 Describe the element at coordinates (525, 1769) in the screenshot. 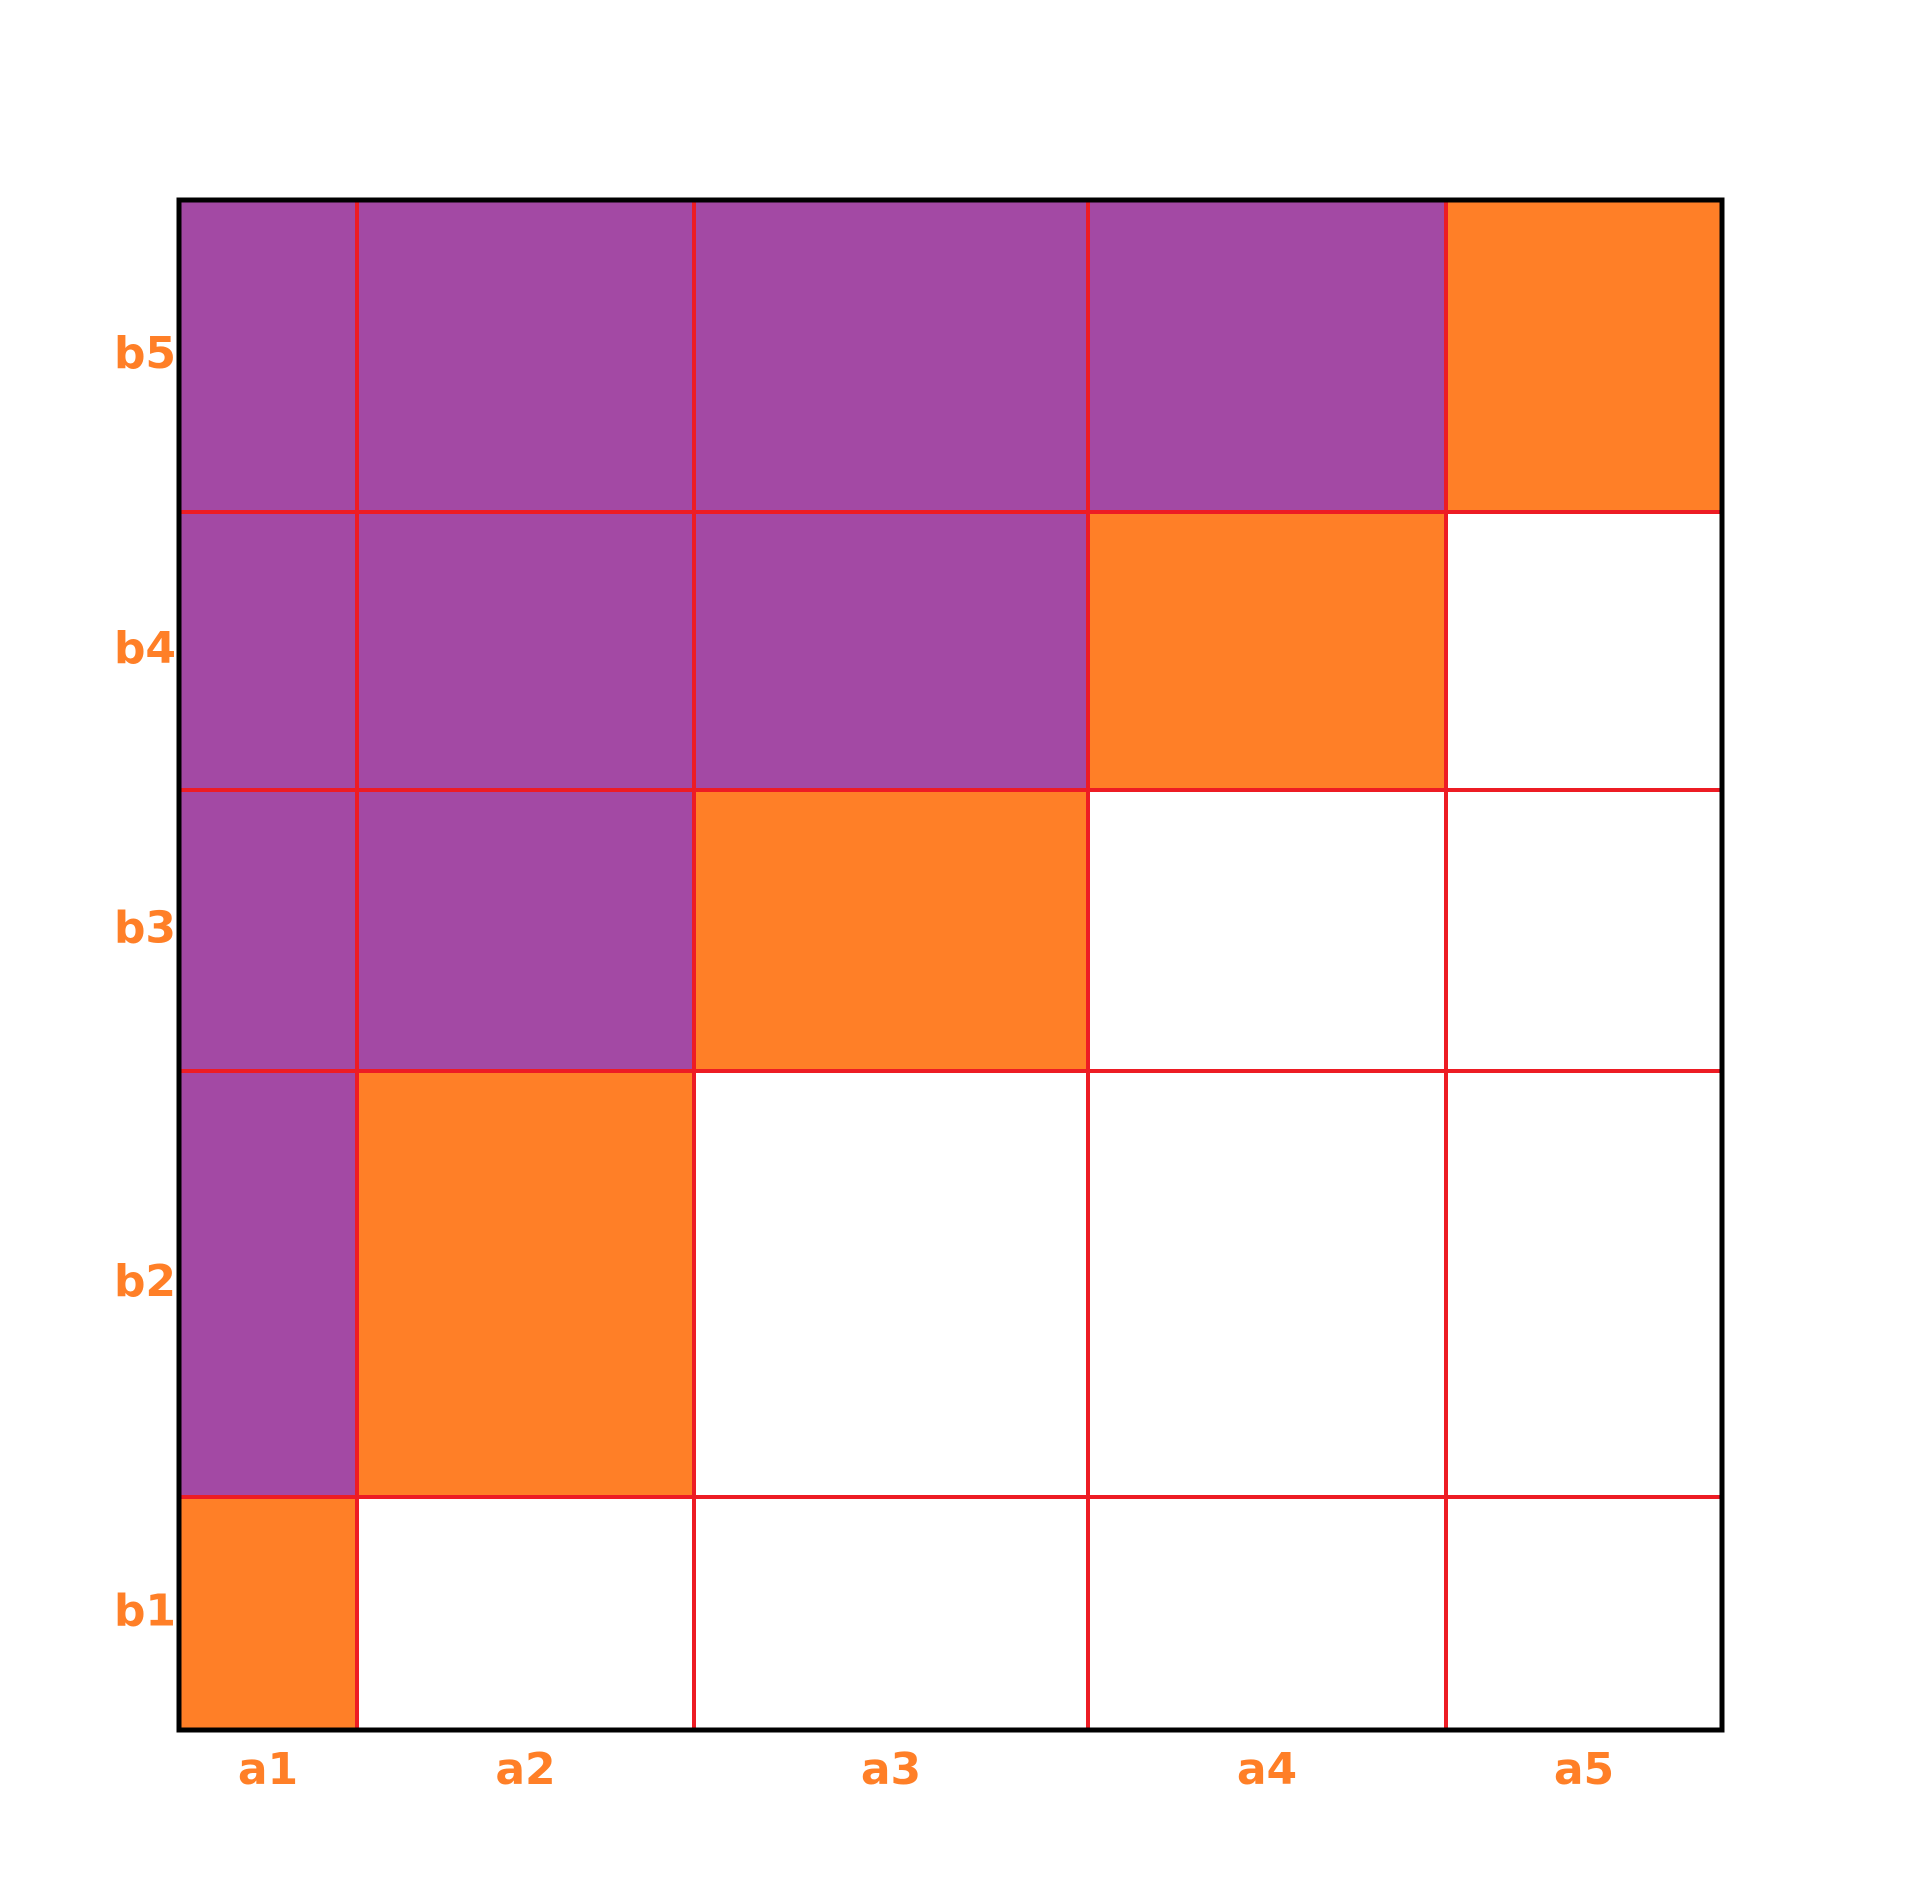

I see `column-label: a2` at that location.